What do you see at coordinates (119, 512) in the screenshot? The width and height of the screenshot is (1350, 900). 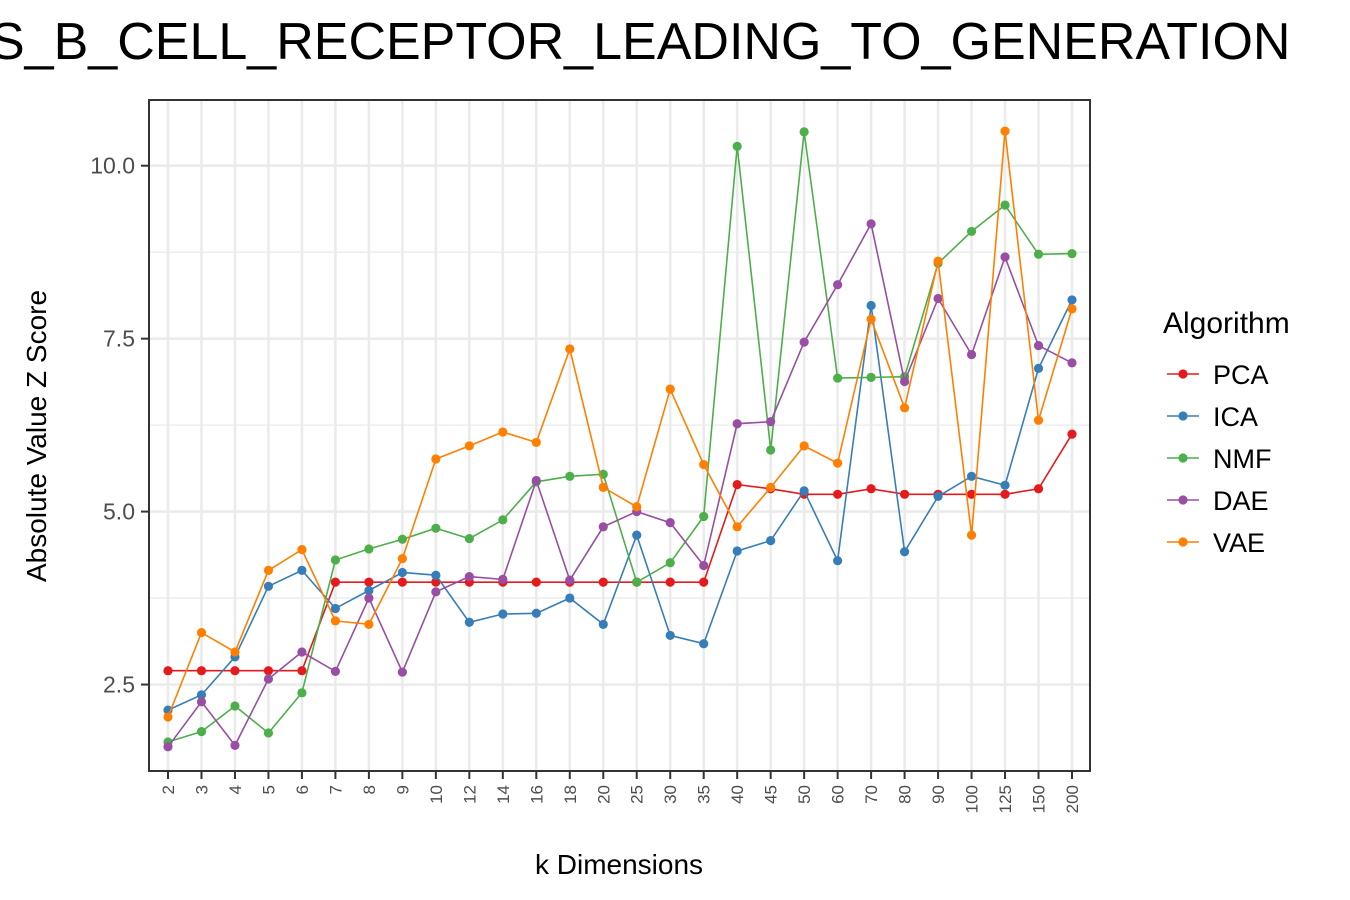 I see `y-tick-label: 5.0` at bounding box center [119, 512].